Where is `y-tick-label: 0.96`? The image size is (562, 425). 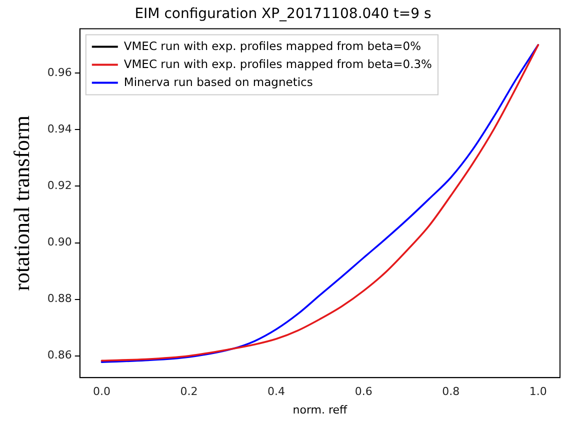
y-tick-label: 0.96 is located at coordinates (59, 73).